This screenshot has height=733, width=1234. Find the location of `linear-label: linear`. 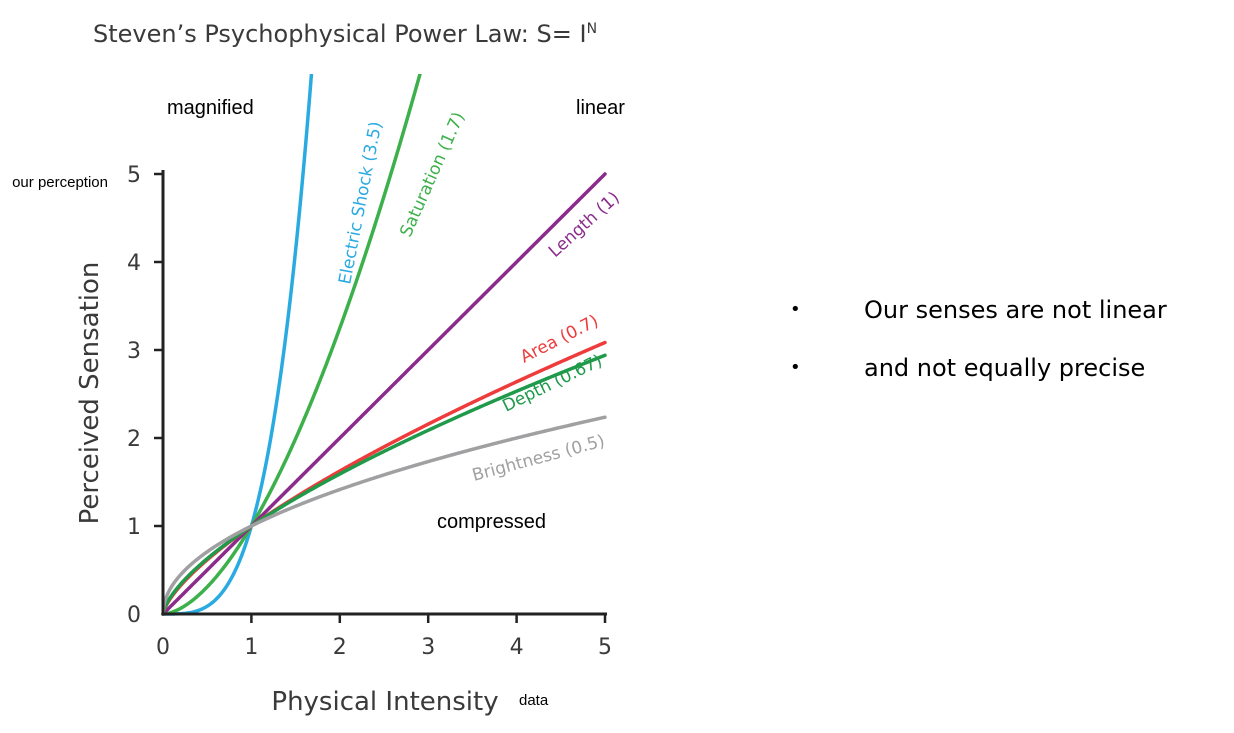

linear-label: linear is located at coordinates (600, 108).